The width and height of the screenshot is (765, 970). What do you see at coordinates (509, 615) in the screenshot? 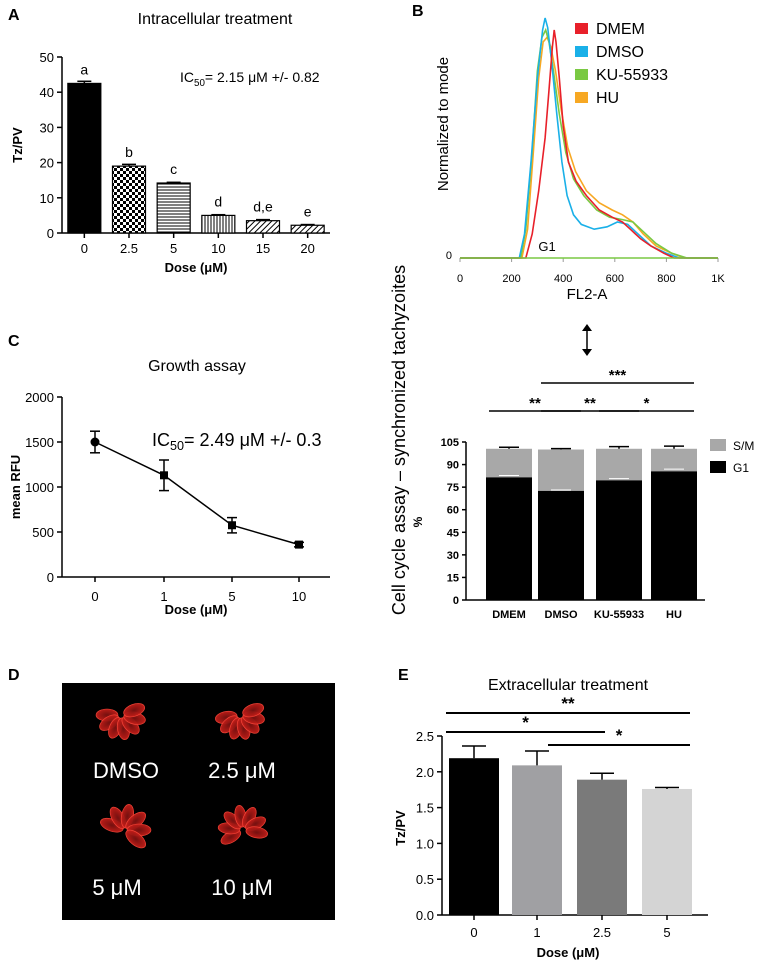
I see `cell-cycle-xtick-label: DMEM` at bounding box center [509, 615].